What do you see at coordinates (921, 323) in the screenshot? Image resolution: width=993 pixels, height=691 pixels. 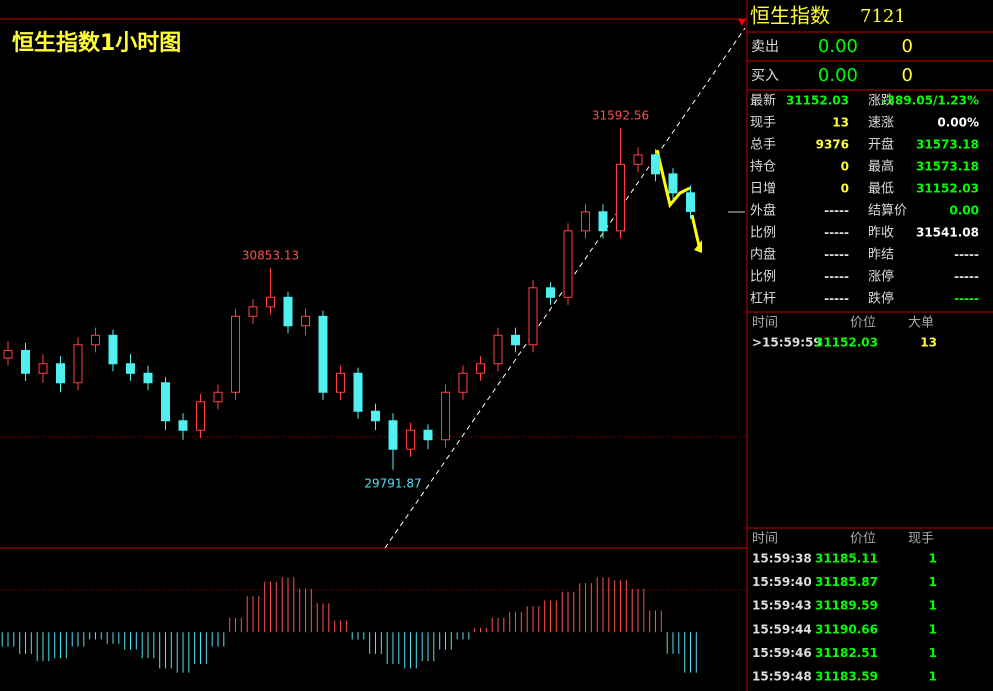 I see `table-header: 大单` at bounding box center [921, 323].